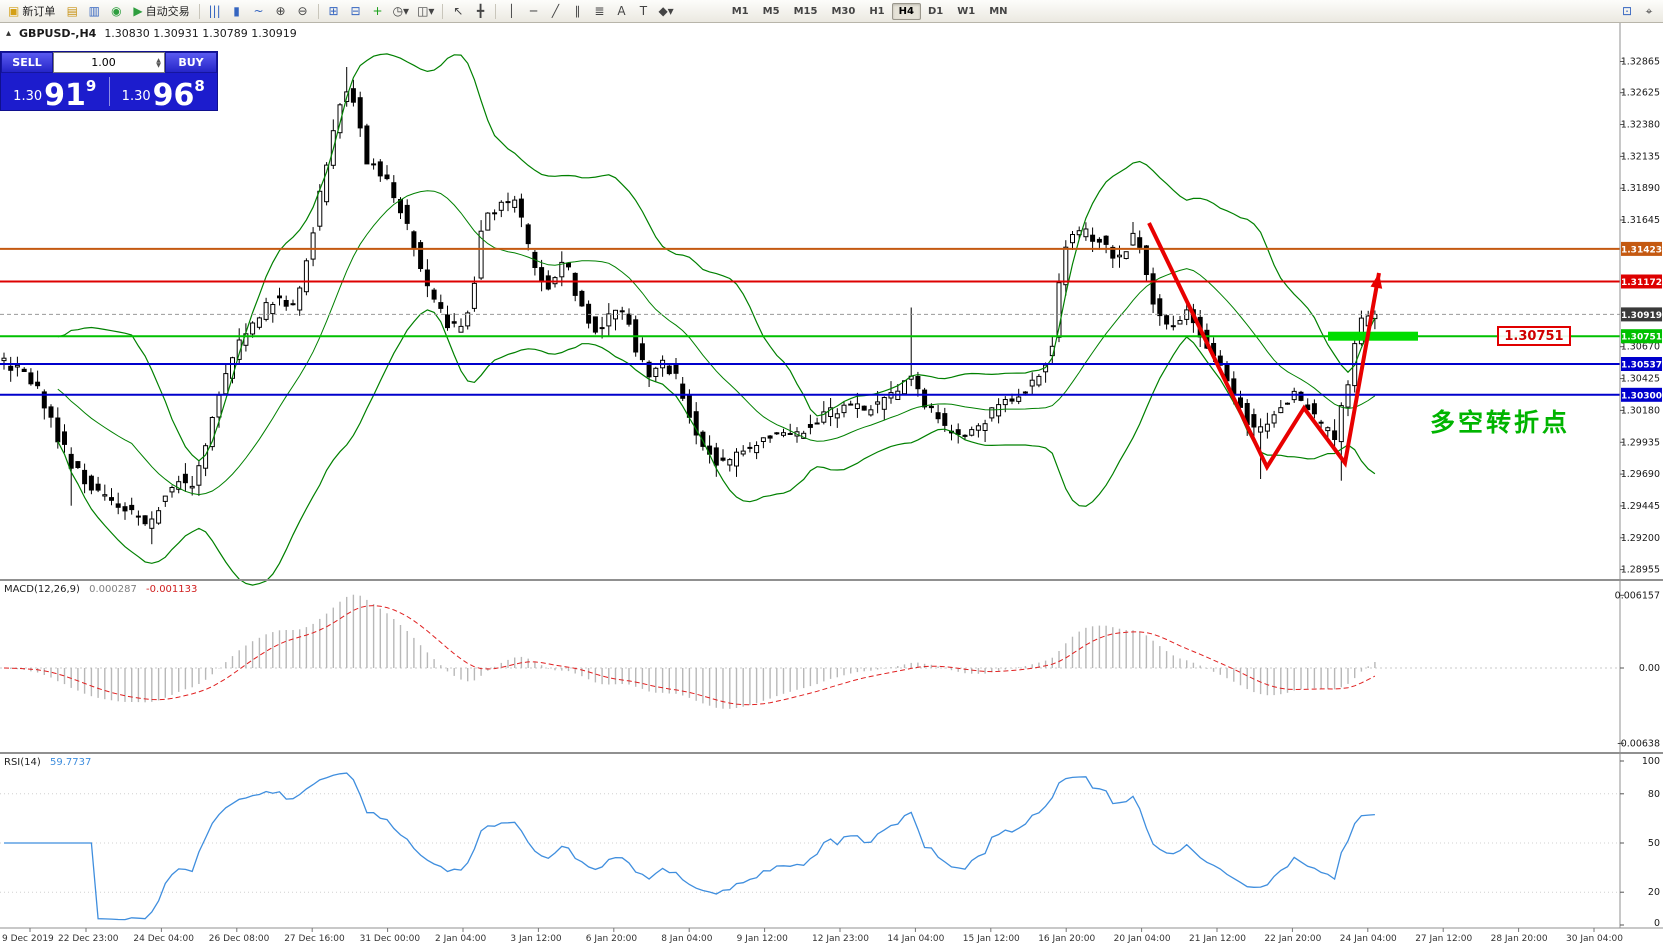 The width and height of the screenshot is (1663, 949). Describe the element at coordinates (1649, 668) in the screenshot. I see `svg-text: 0.00` at that location.